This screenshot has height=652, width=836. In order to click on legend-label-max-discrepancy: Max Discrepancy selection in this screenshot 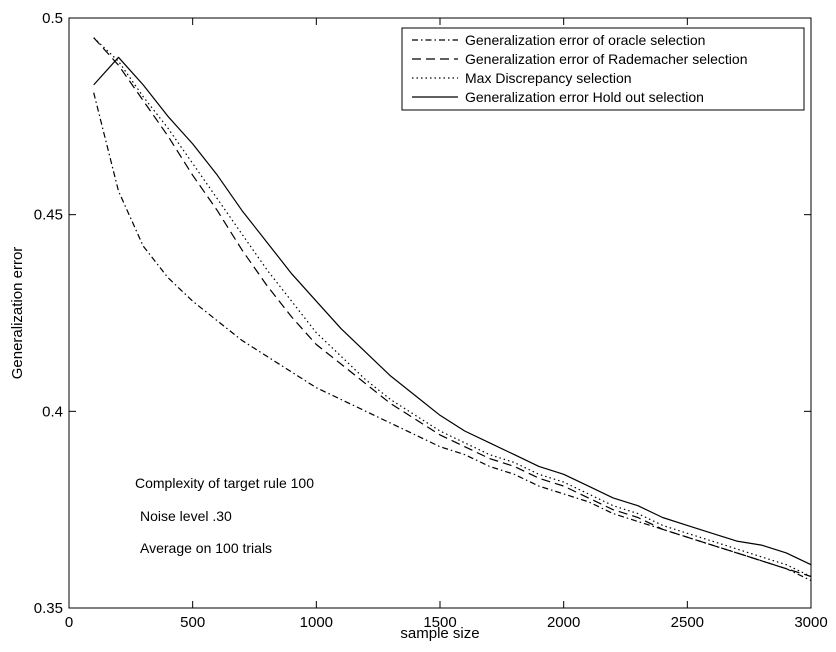, I will do `click(548, 78)`.